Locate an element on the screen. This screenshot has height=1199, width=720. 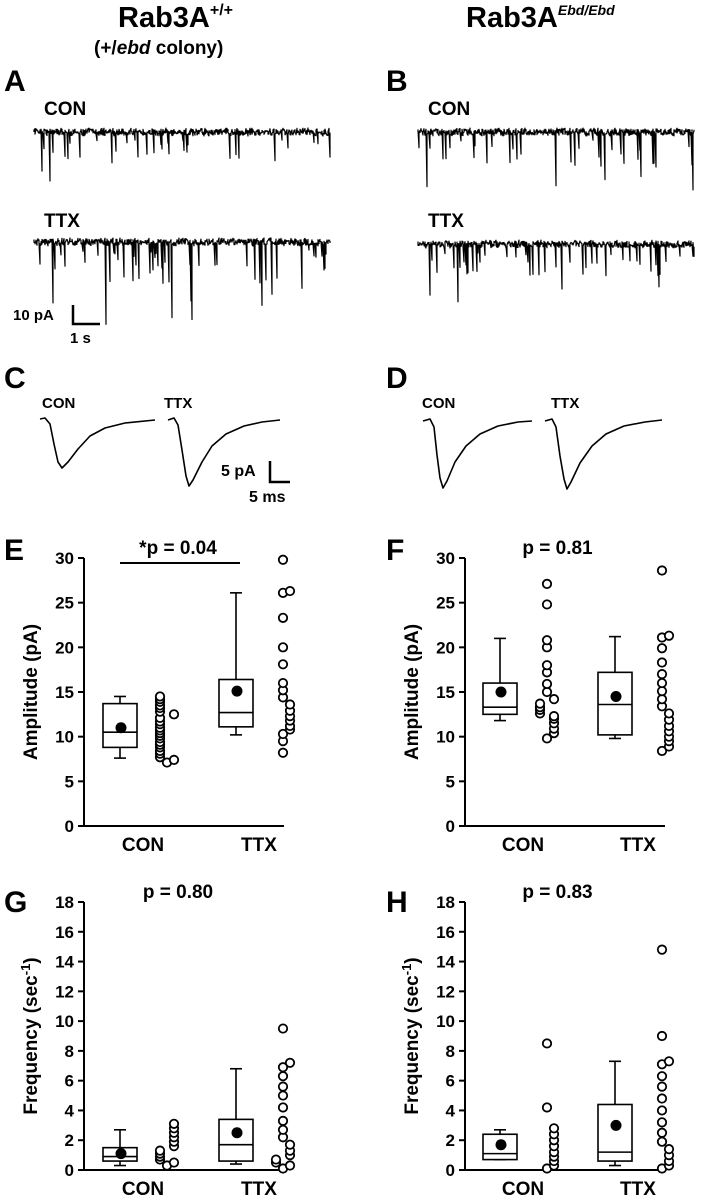
scale-bar-ab-lines is located at coordinates (85, 315).